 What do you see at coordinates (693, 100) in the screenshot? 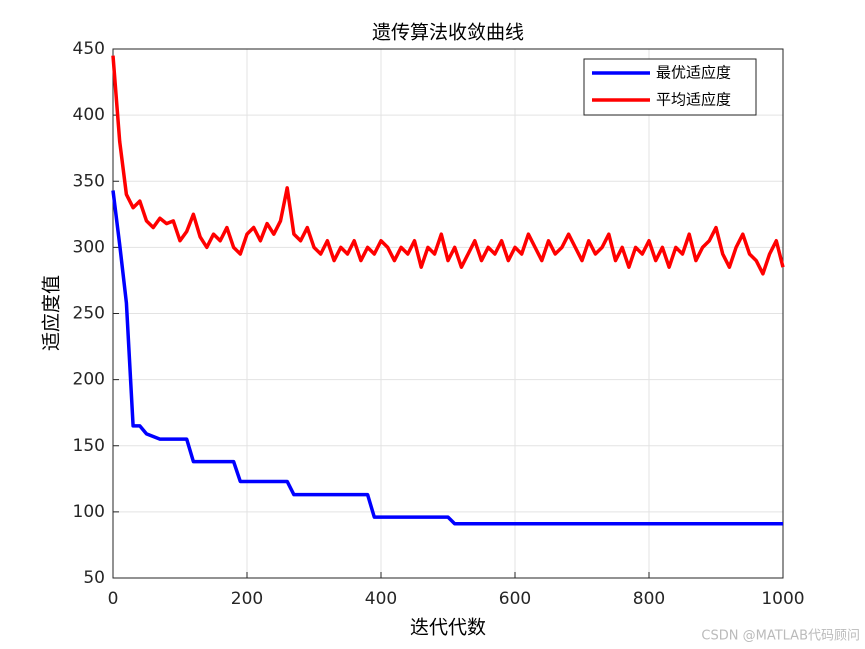
I see `legend-label: 平均适应度` at bounding box center [693, 100].